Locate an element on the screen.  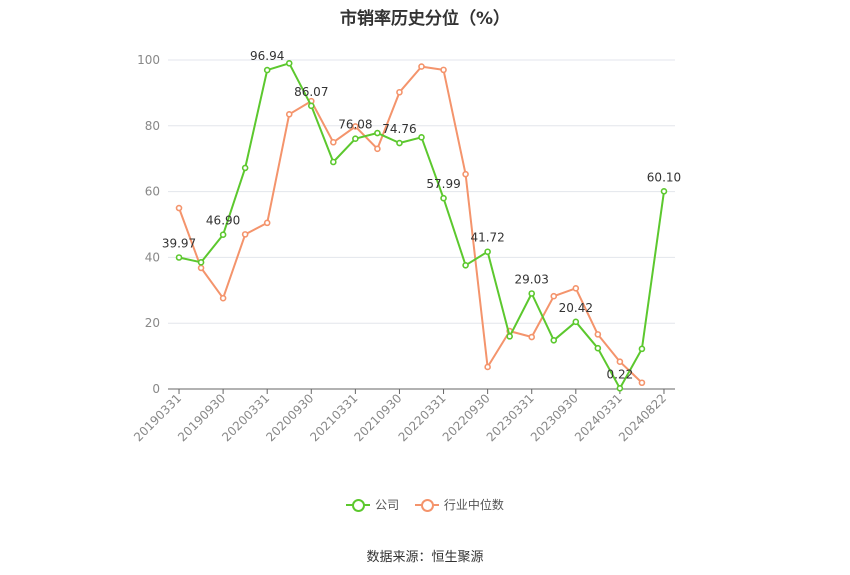
source-note: 数据来源：恒生聚源 is located at coordinates (425, 557).